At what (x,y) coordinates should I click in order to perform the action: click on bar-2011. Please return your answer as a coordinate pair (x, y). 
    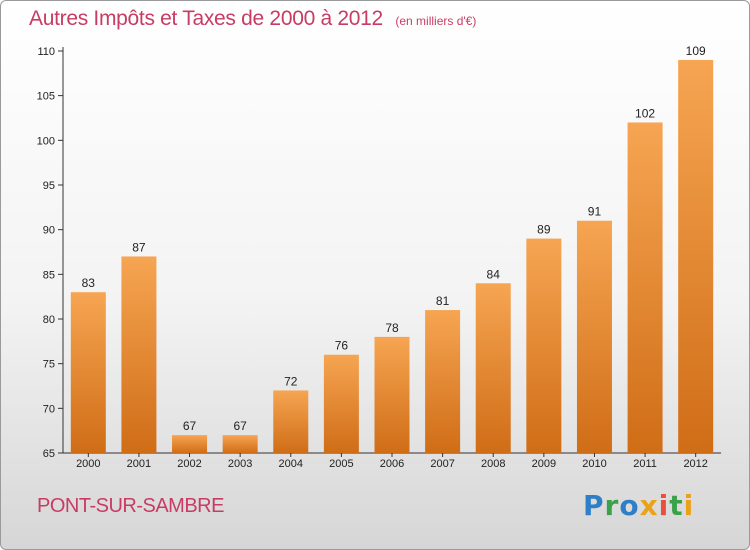
    Looking at the image, I should click on (645, 287).